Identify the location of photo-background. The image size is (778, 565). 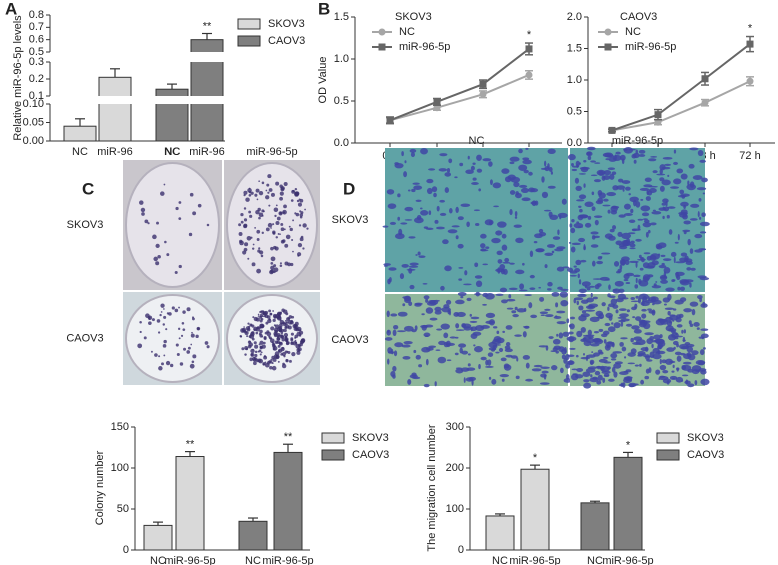
(637, 220).